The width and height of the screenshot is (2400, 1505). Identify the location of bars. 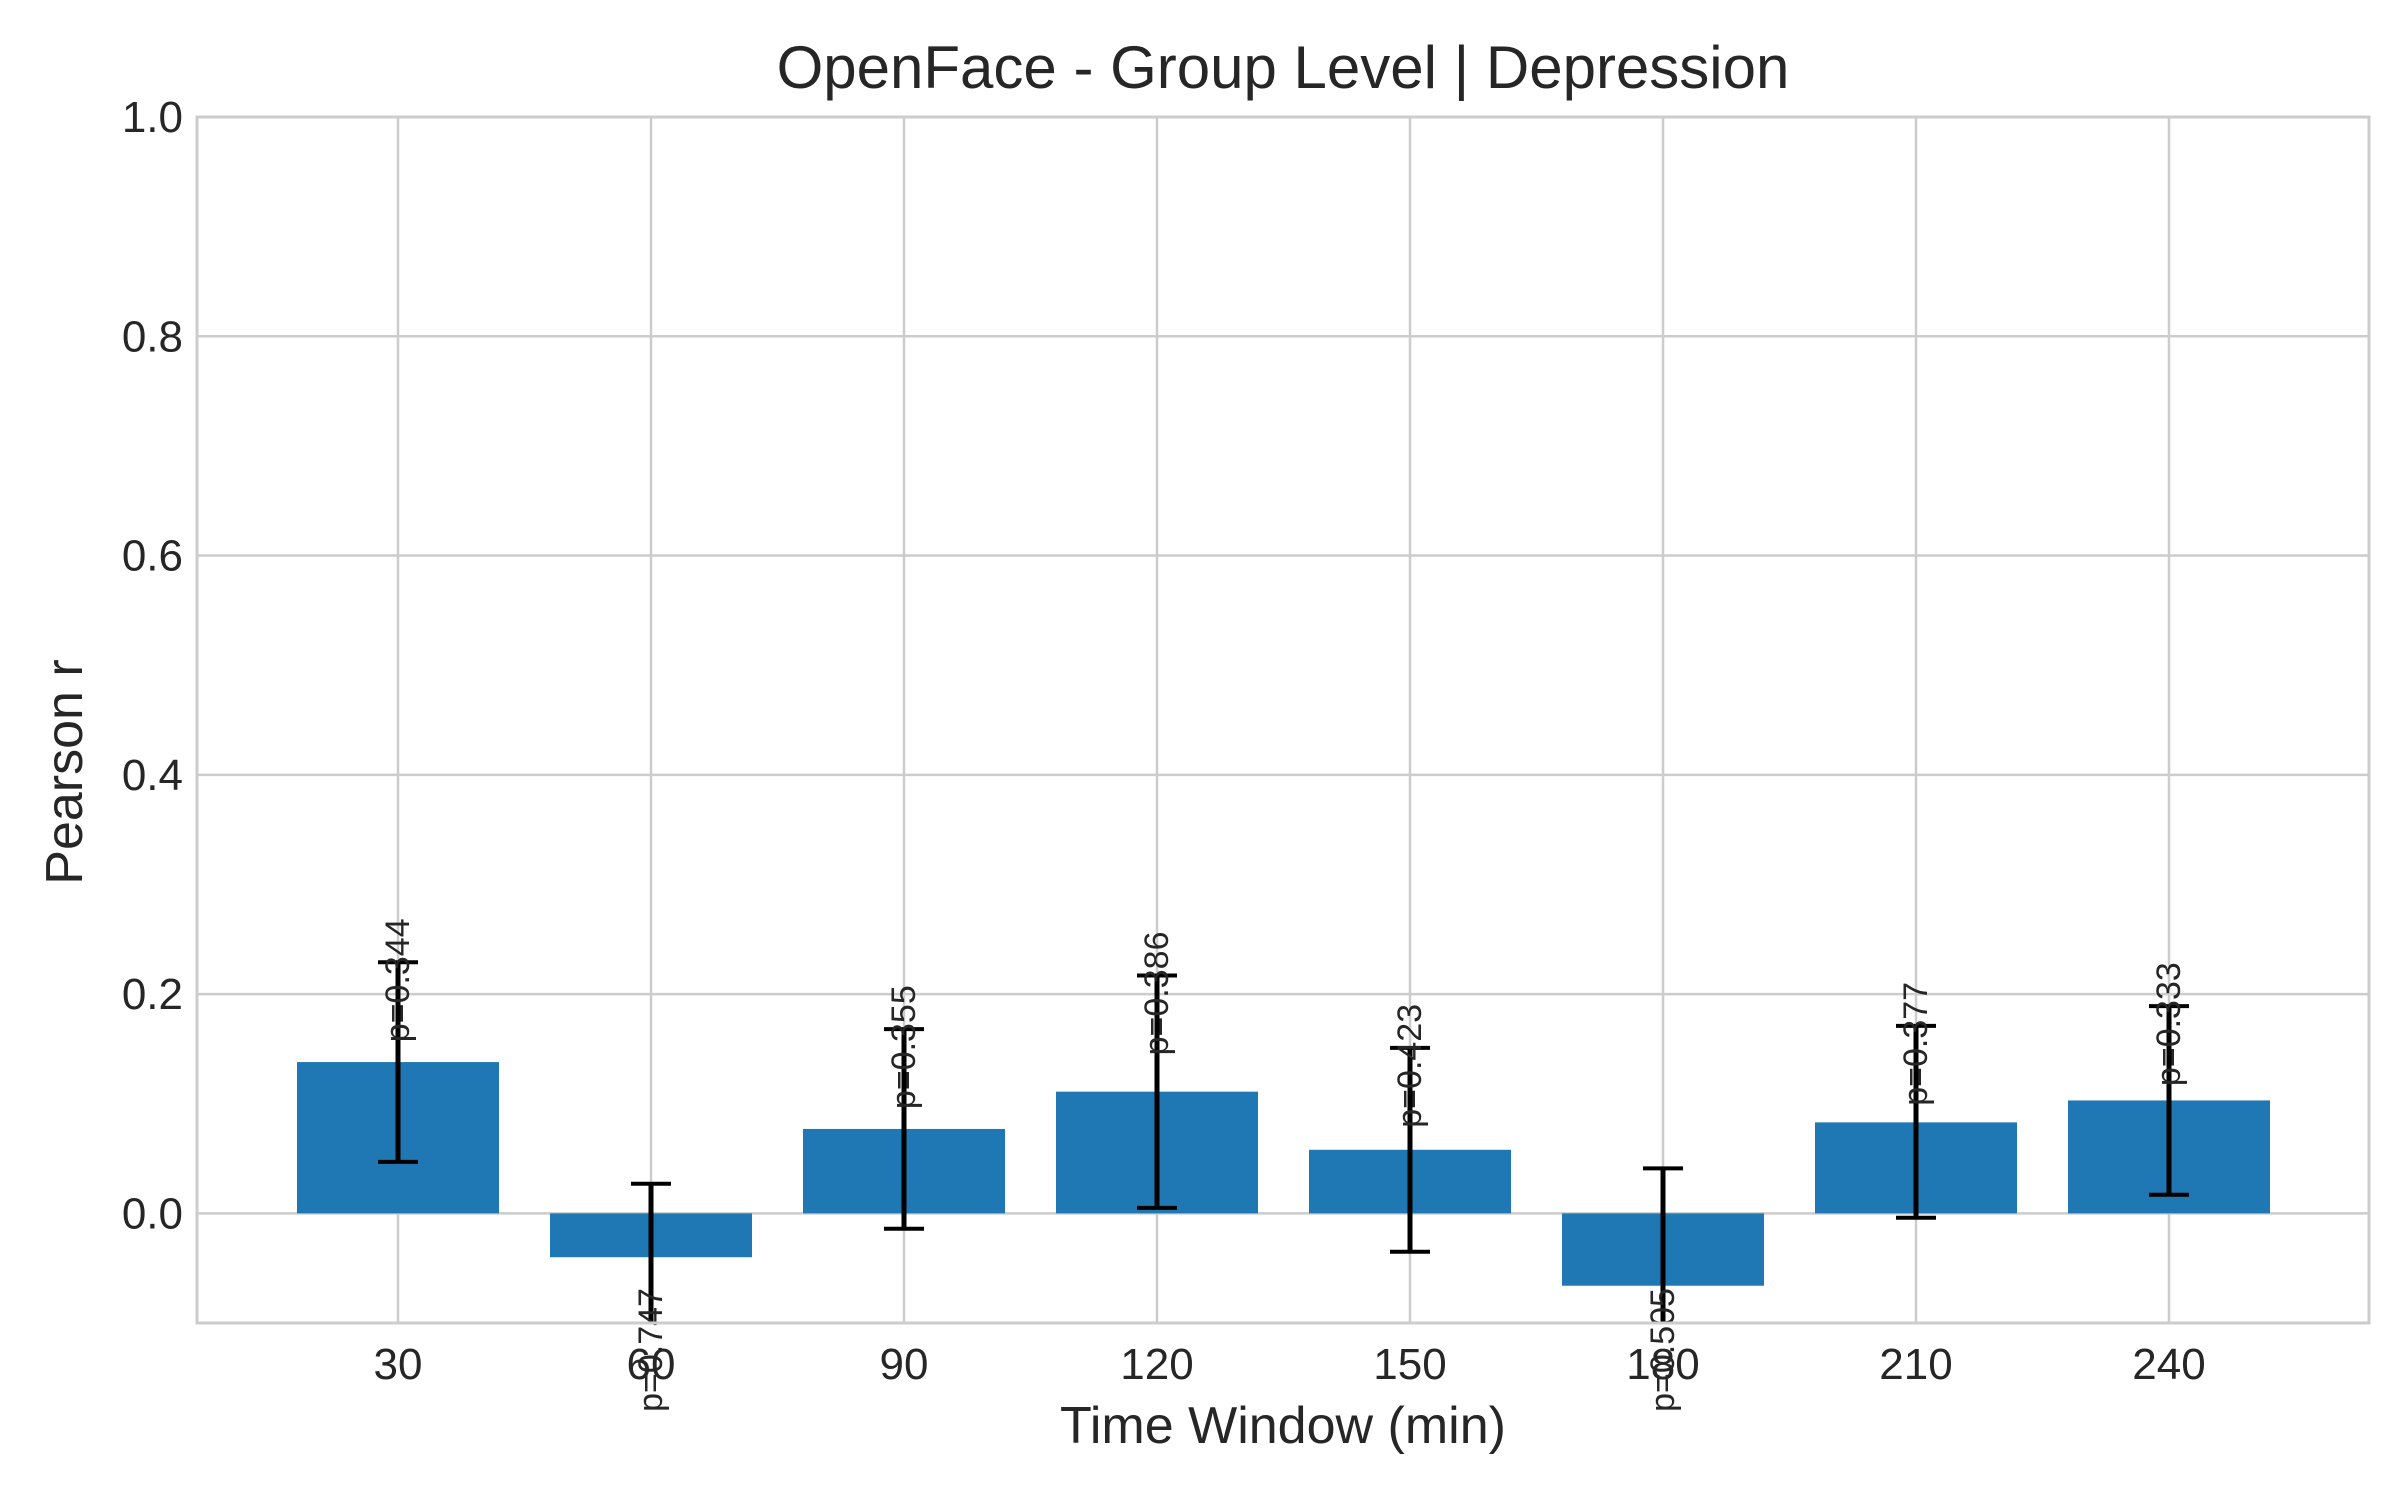
(1283, 1174).